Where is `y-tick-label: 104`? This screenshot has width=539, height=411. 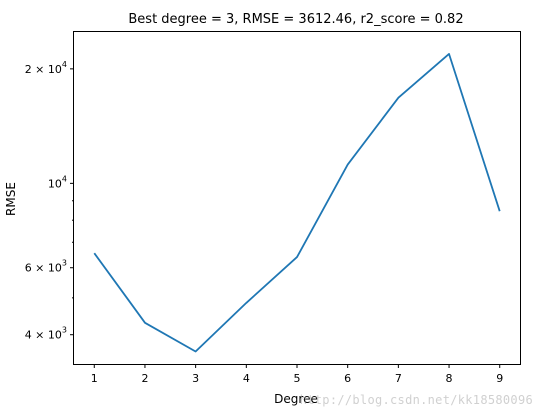 y-tick-label: 104 is located at coordinates (57, 182).